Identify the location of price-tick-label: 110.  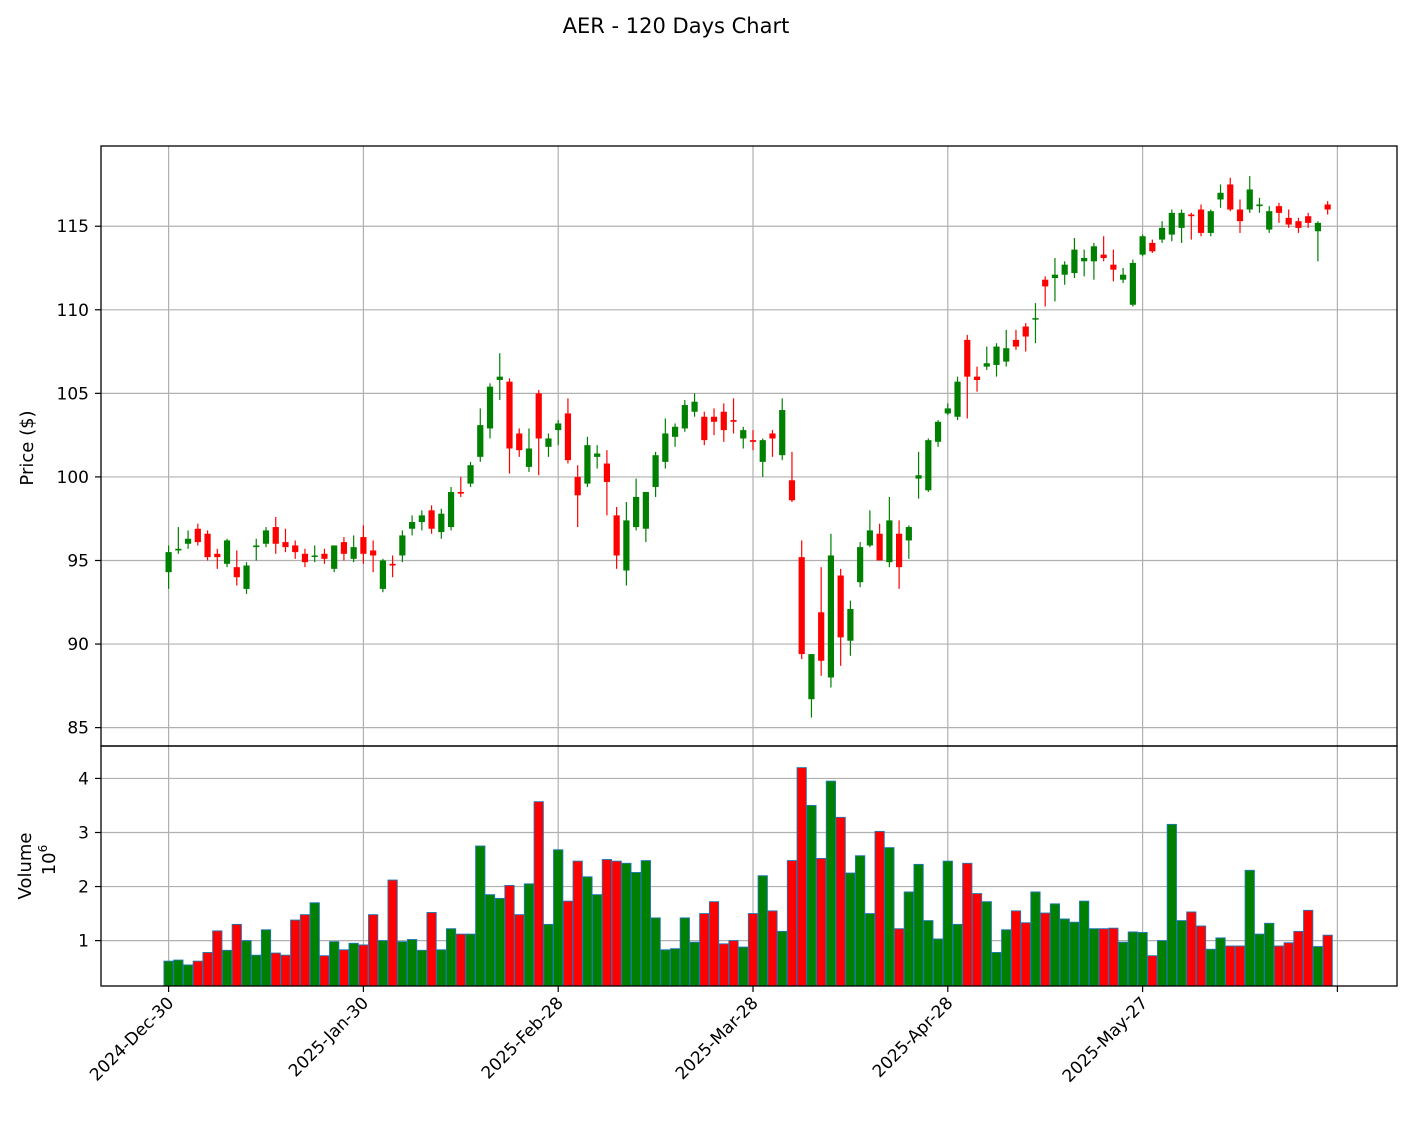
(73, 311).